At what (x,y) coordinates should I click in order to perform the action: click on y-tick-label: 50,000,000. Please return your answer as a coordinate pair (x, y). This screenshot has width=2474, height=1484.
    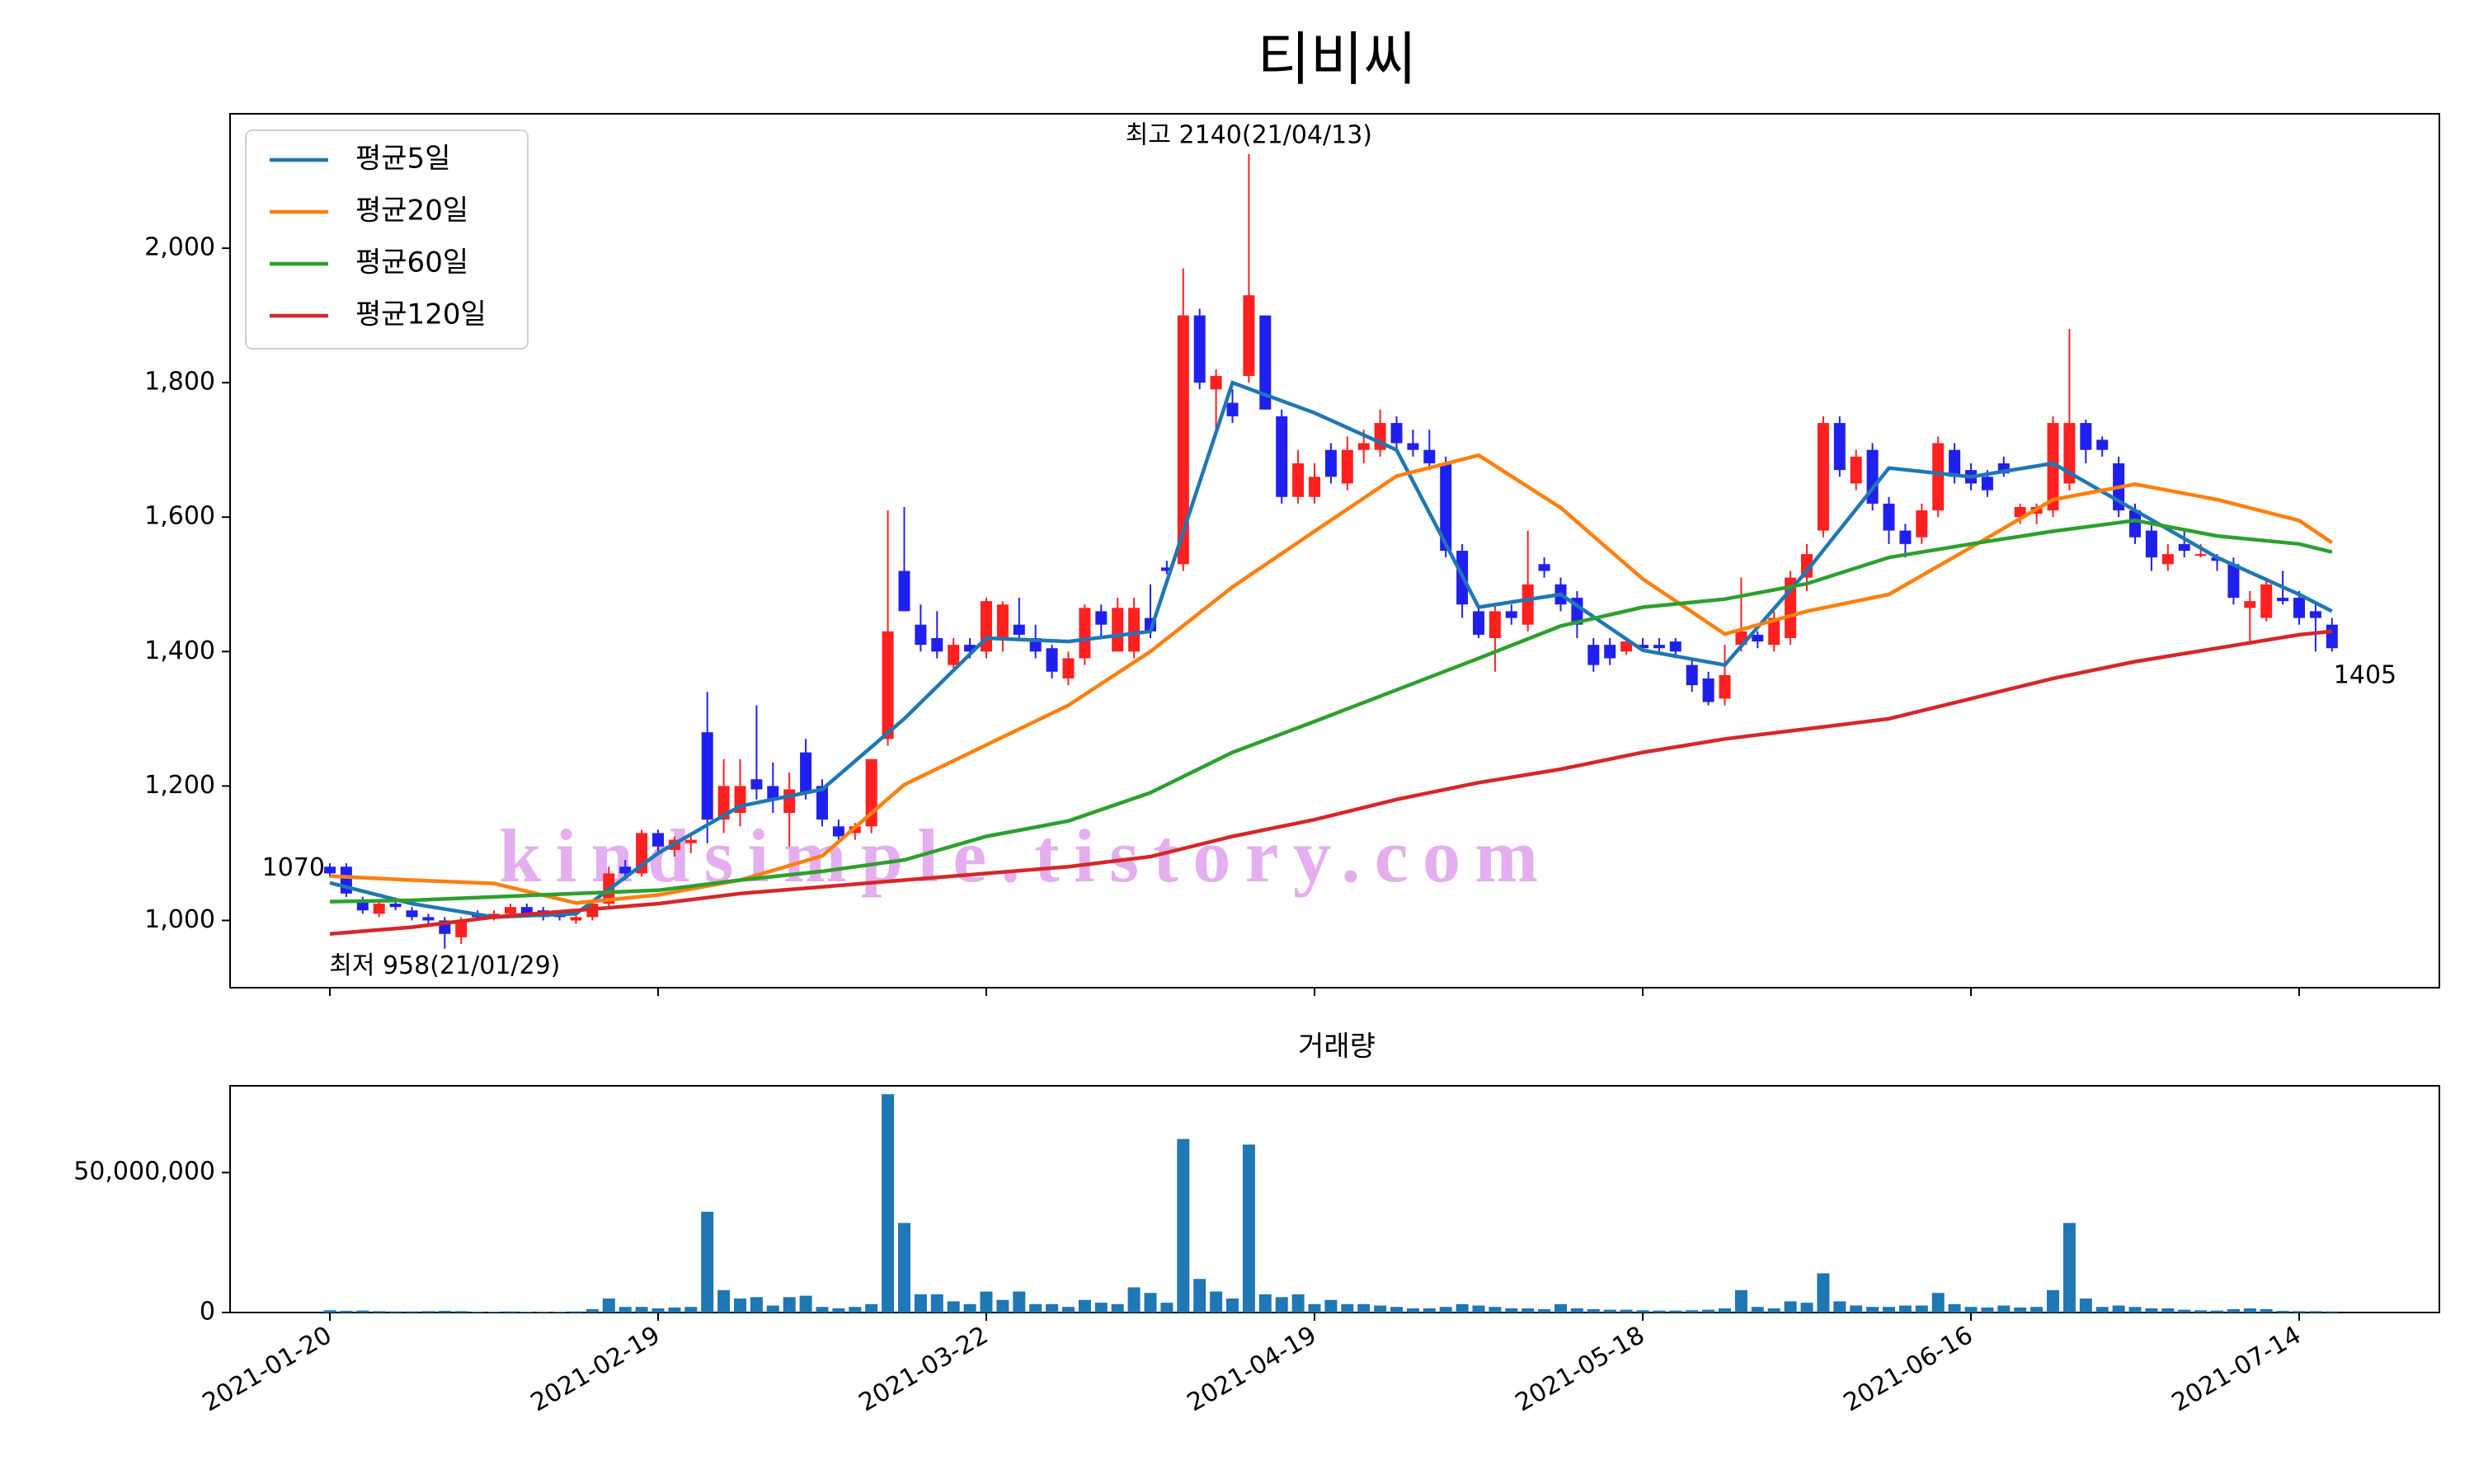
    Looking at the image, I should click on (144, 1172).